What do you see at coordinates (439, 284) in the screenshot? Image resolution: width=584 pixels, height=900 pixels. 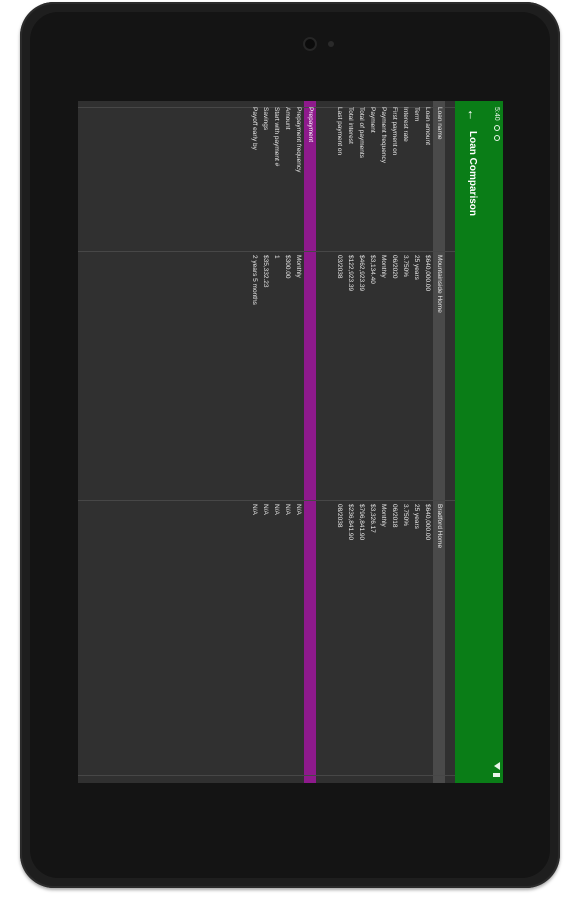 I see `loan1-name: Mountainside Home` at bounding box center [439, 284].